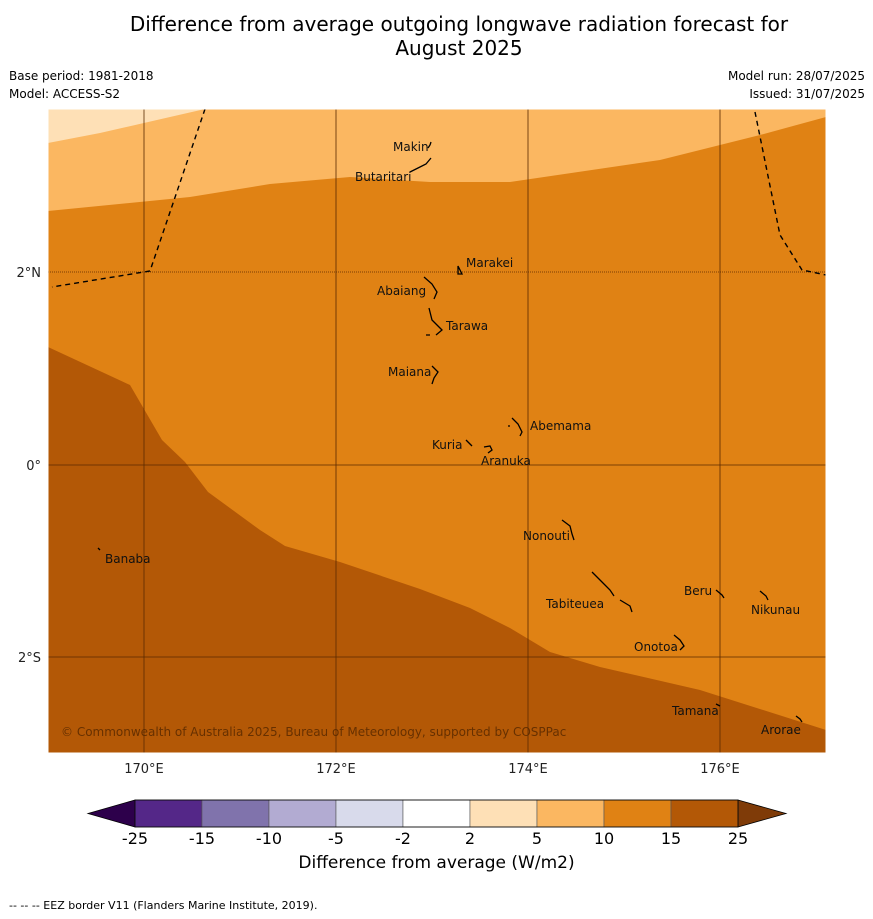 This screenshot has width=873, height=919. What do you see at coordinates (470, 838) in the screenshot?
I see `colorbar-tick-label: 2` at bounding box center [470, 838].